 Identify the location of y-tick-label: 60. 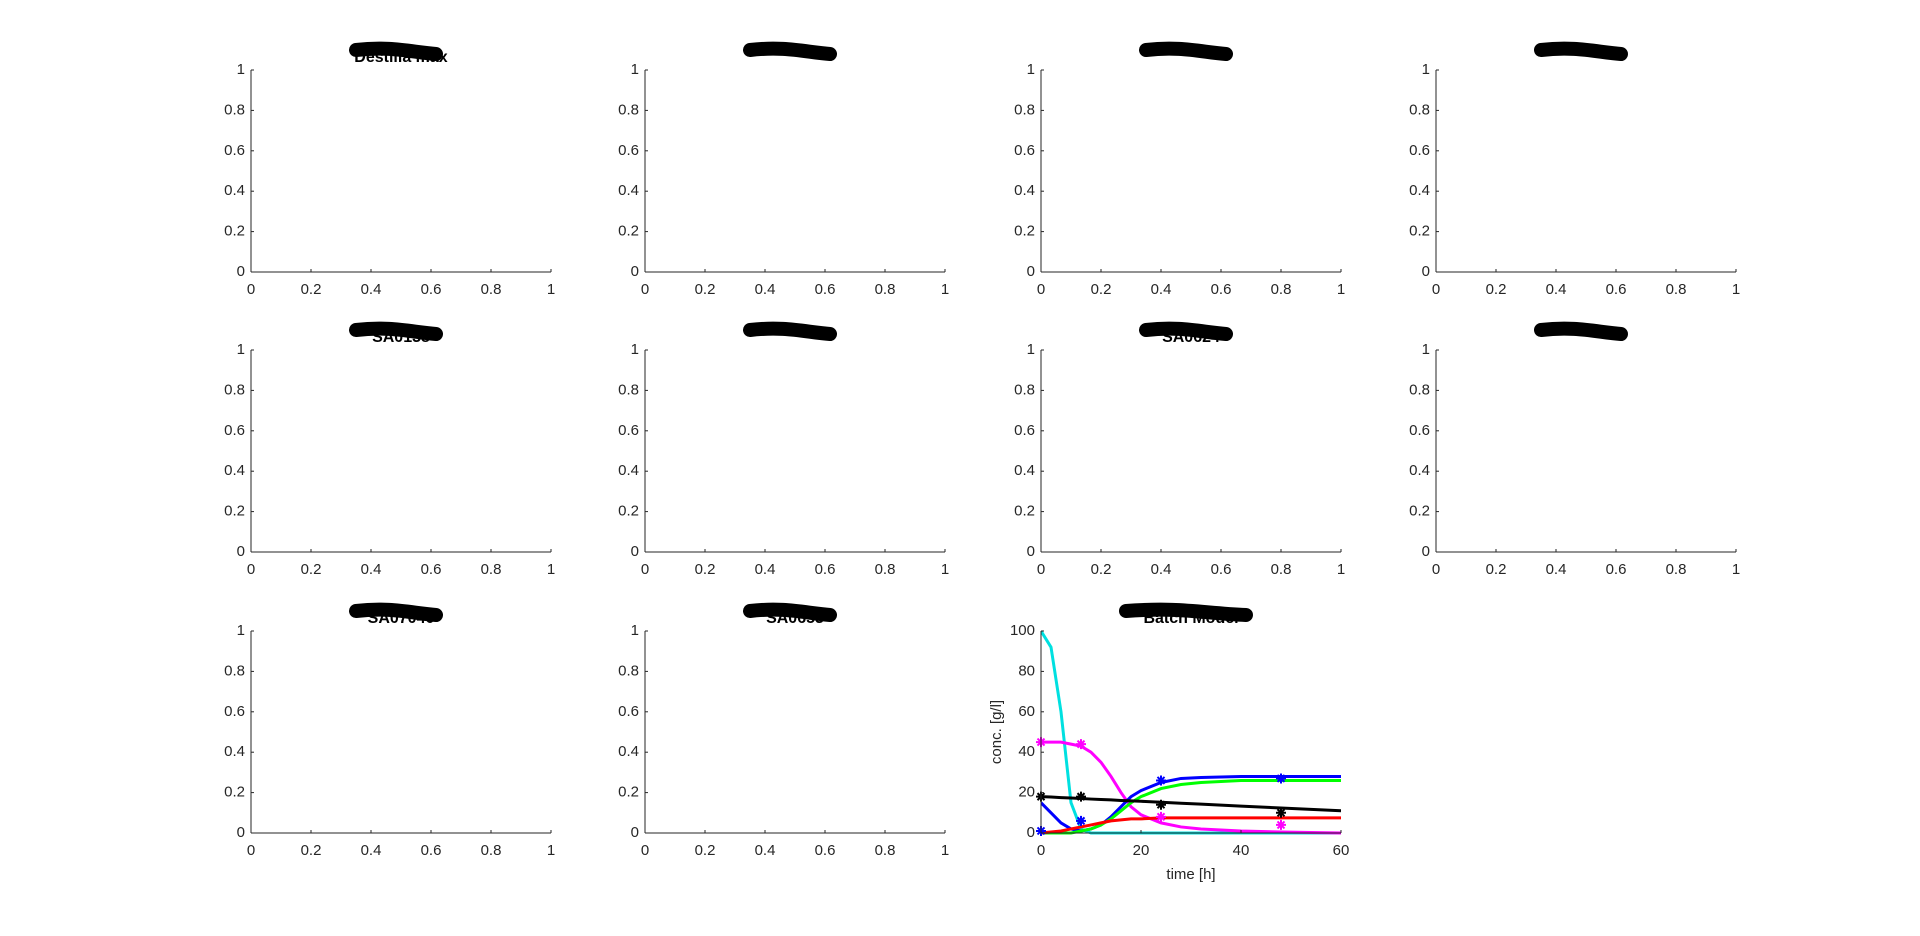
(1026, 711).